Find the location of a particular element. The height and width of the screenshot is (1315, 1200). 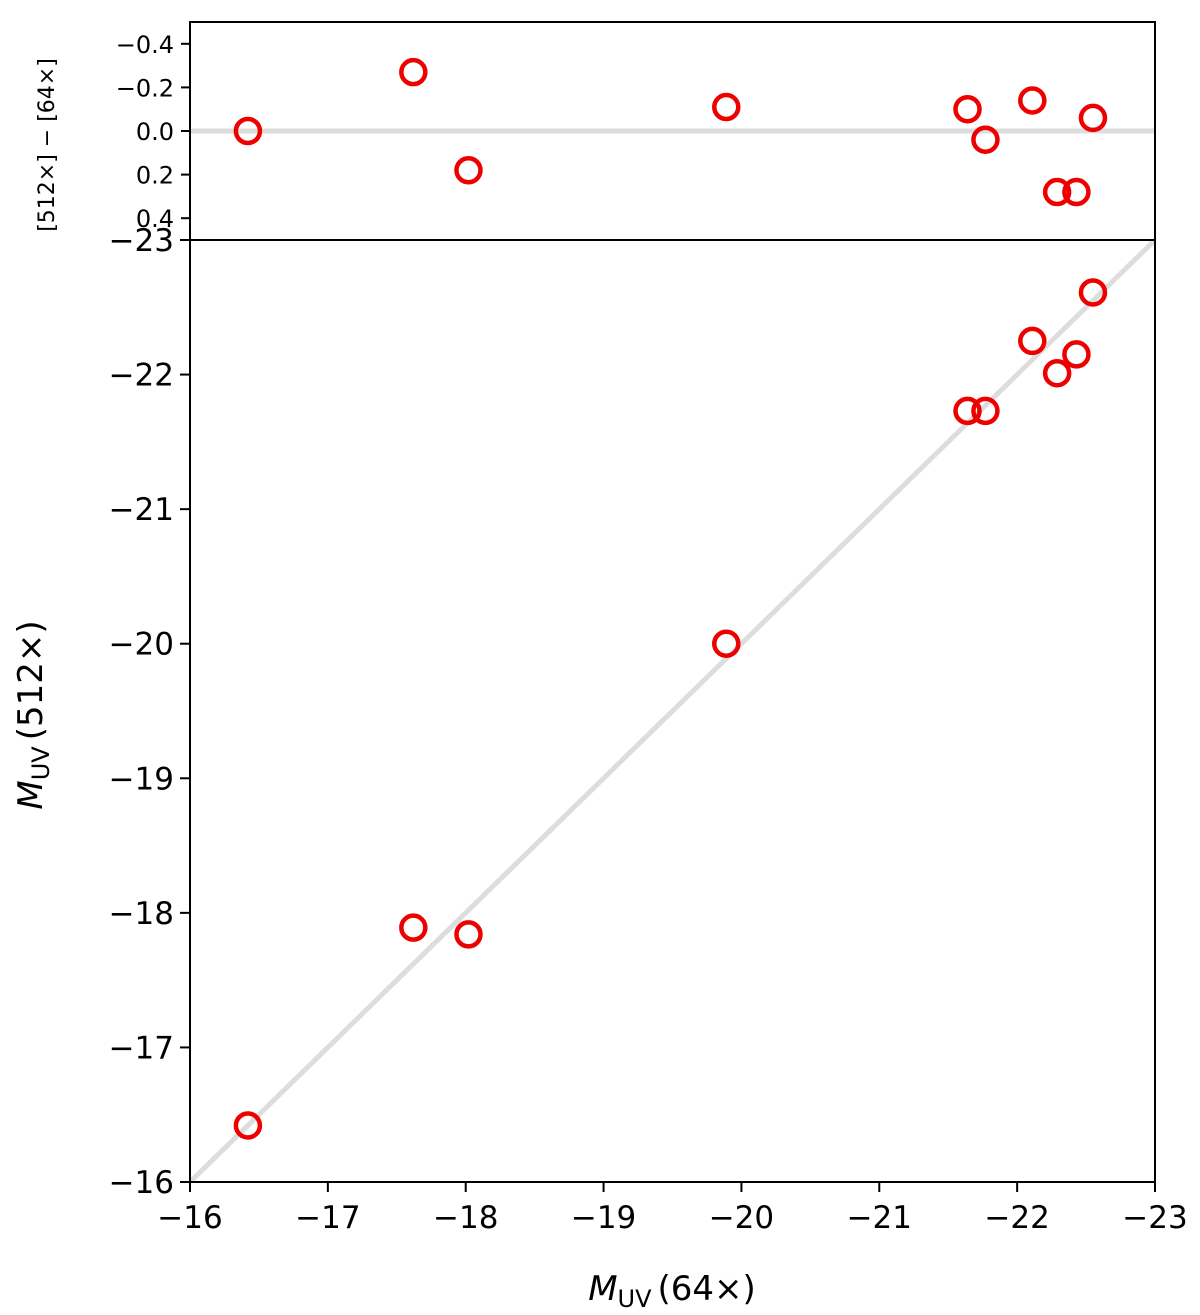

residual-points is located at coordinates (670, 132).